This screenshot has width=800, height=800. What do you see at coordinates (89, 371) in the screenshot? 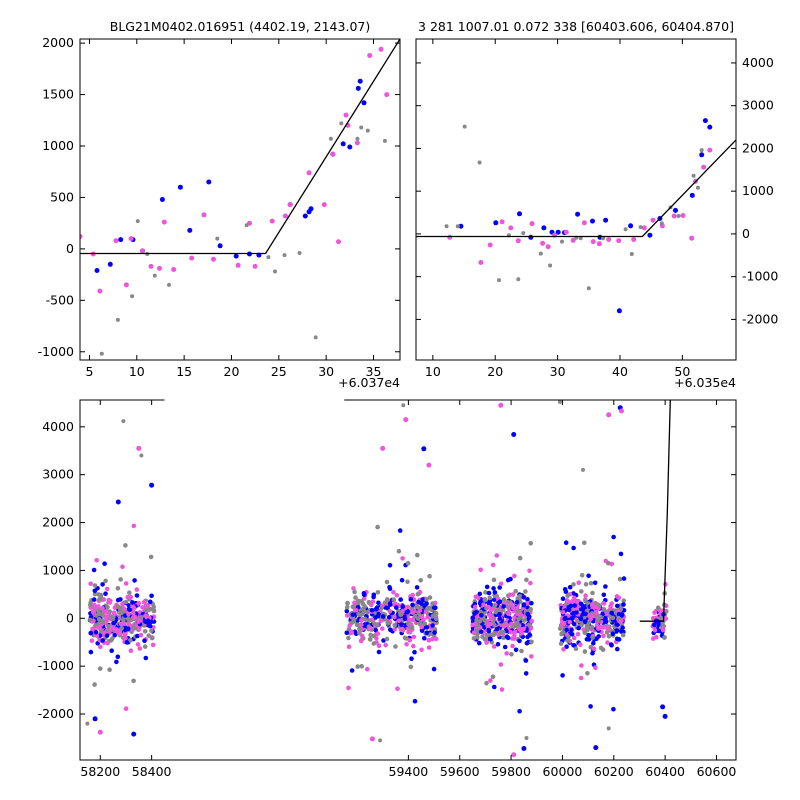
I see `x-tick-label: 5` at bounding box center [89, 371].